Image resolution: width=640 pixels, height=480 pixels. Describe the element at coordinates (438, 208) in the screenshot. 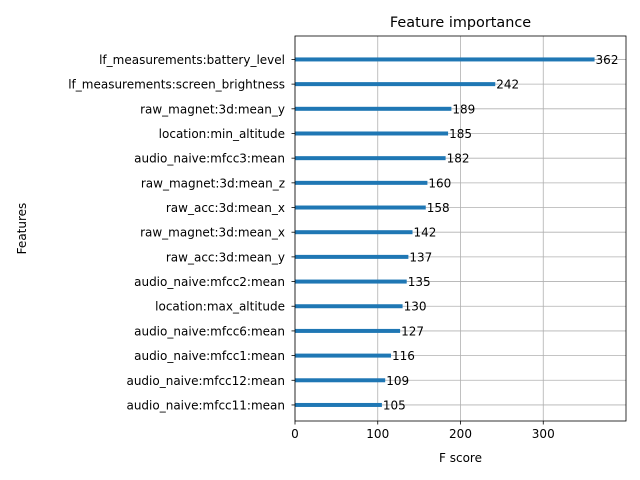

I see `bar-value-label: 158` at that location.